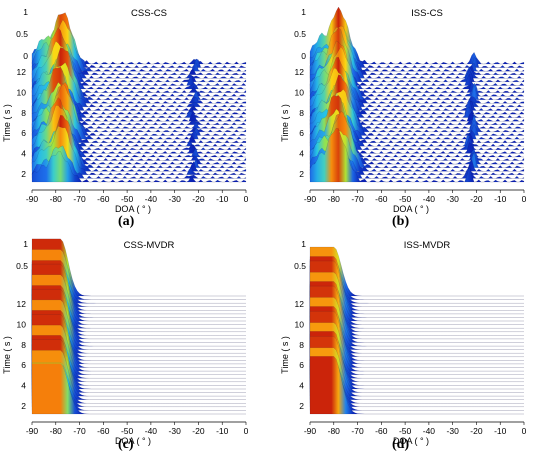 The image size is (550, 459). I want to click on caption-c: (c), so click(126, 444).